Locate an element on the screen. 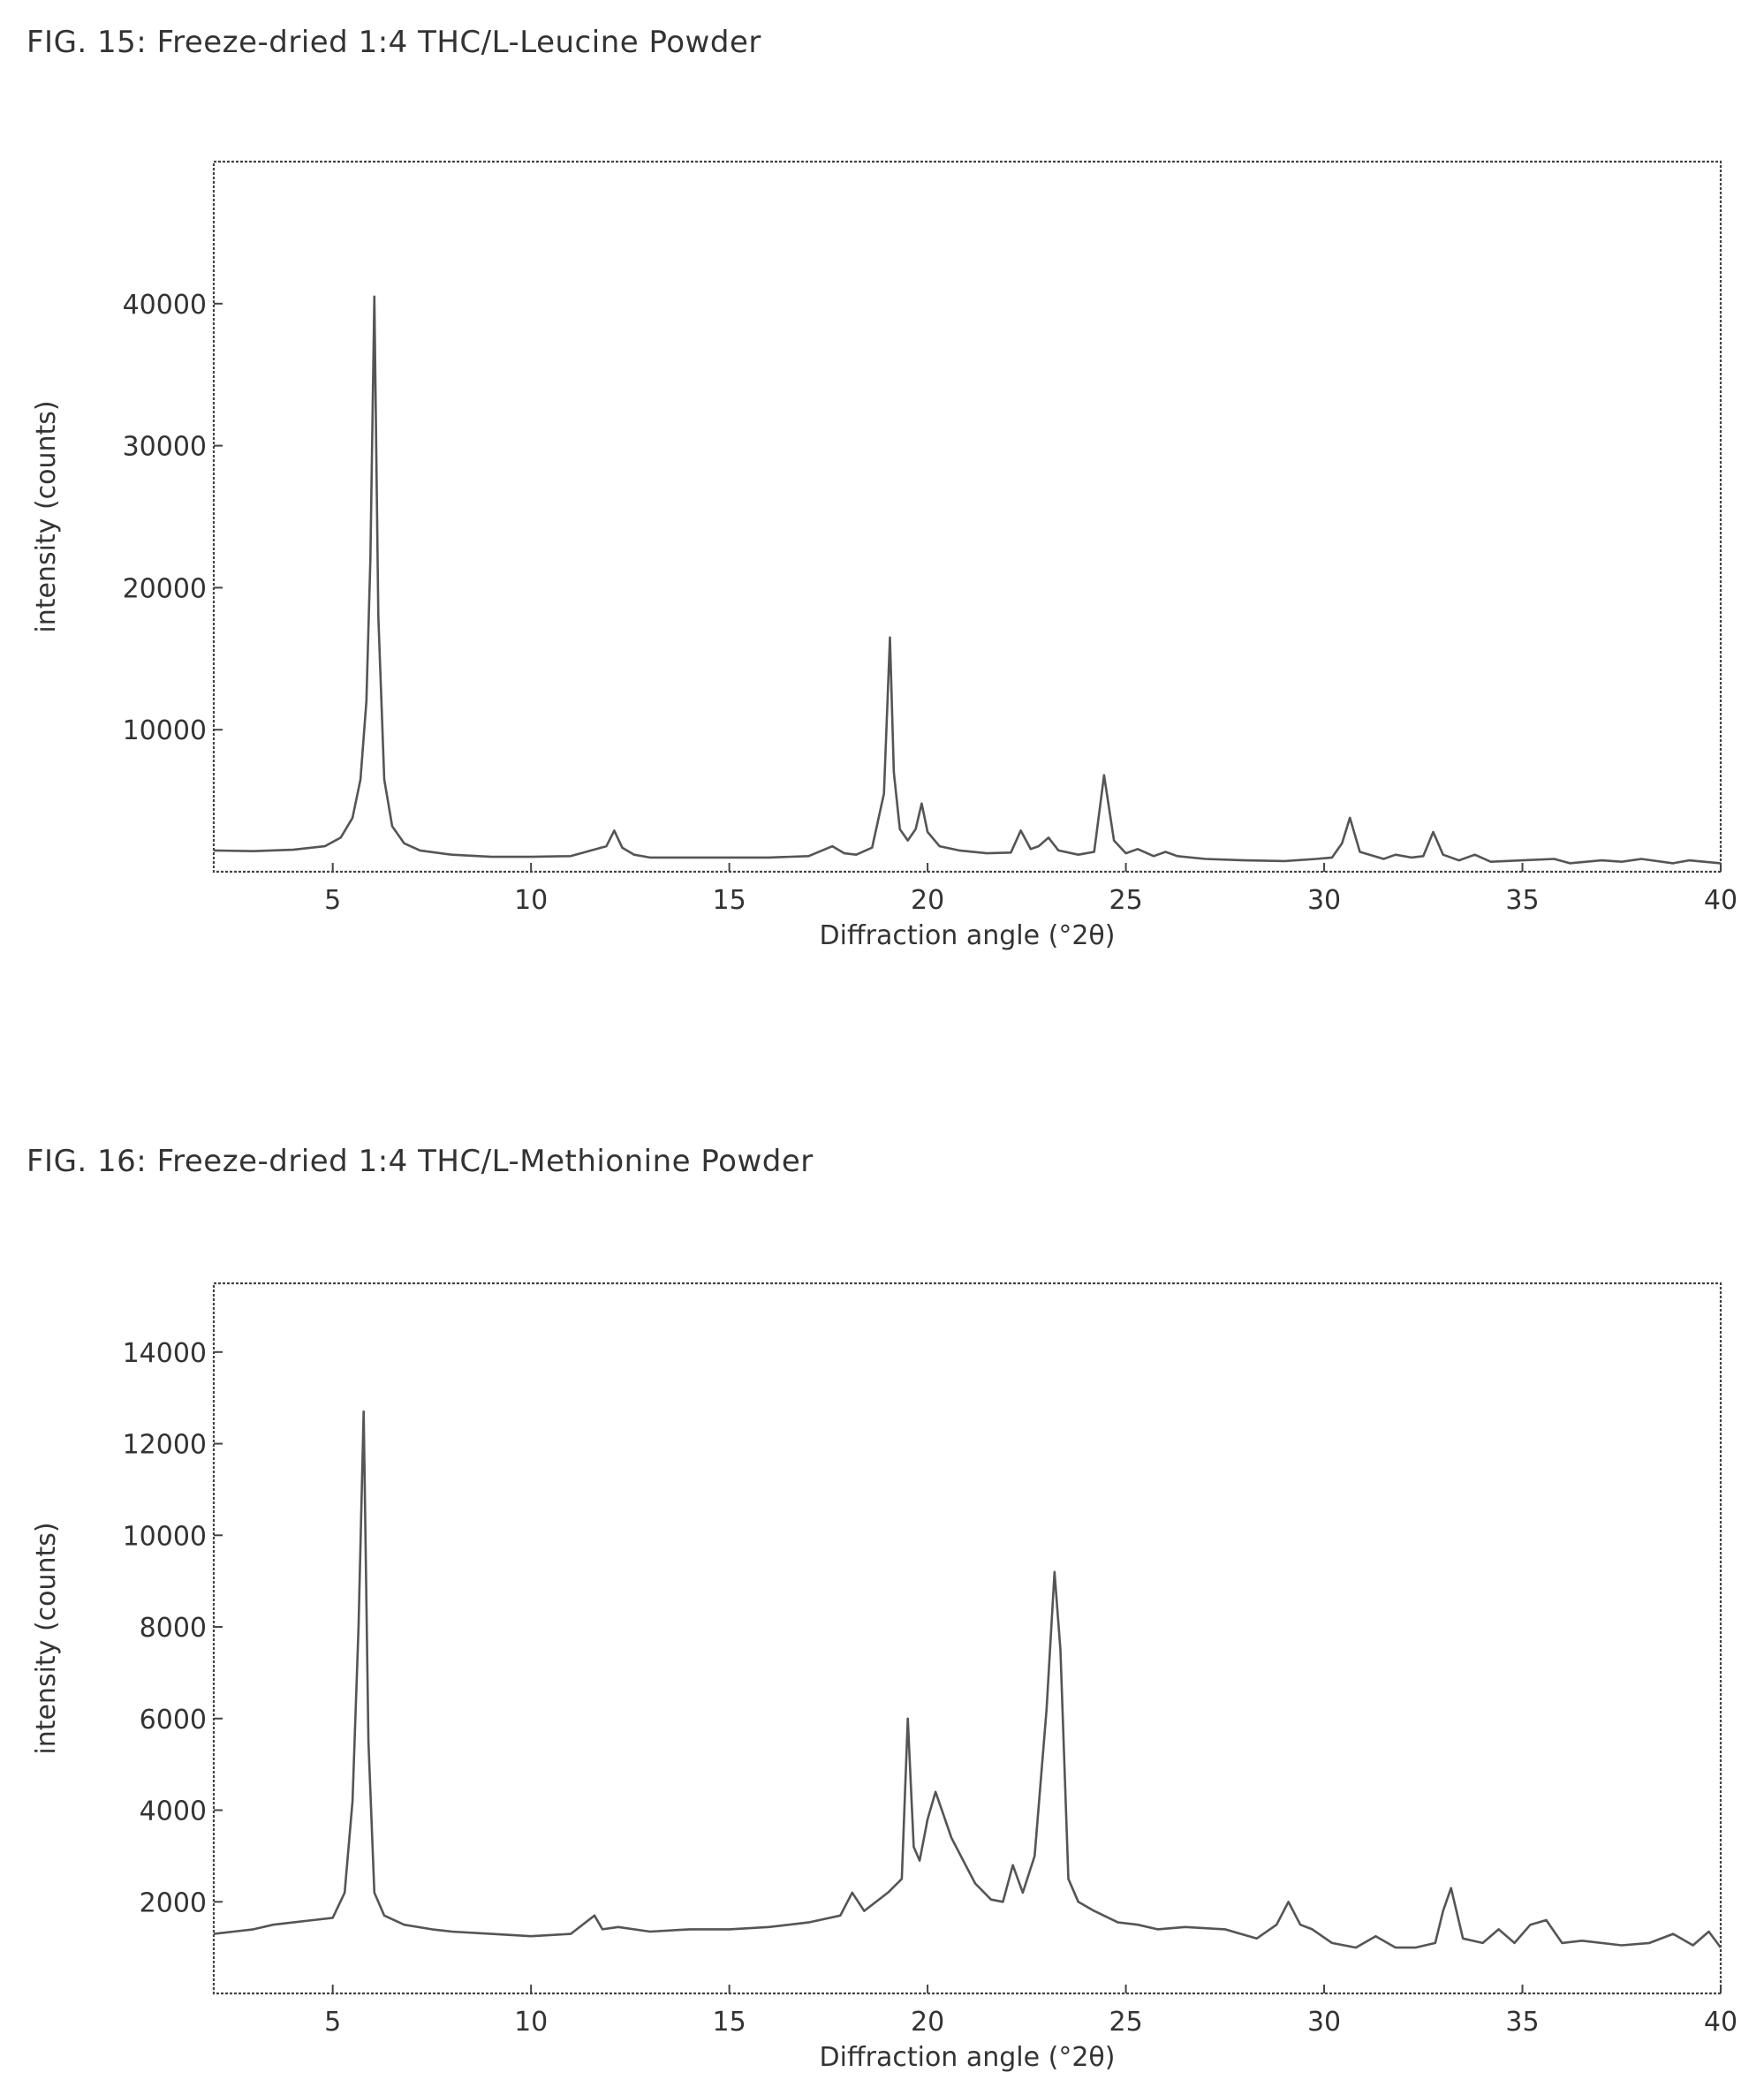 The image size is (1764, 2095). y-tick-label: 30000 is located at coordinates (165, 447).